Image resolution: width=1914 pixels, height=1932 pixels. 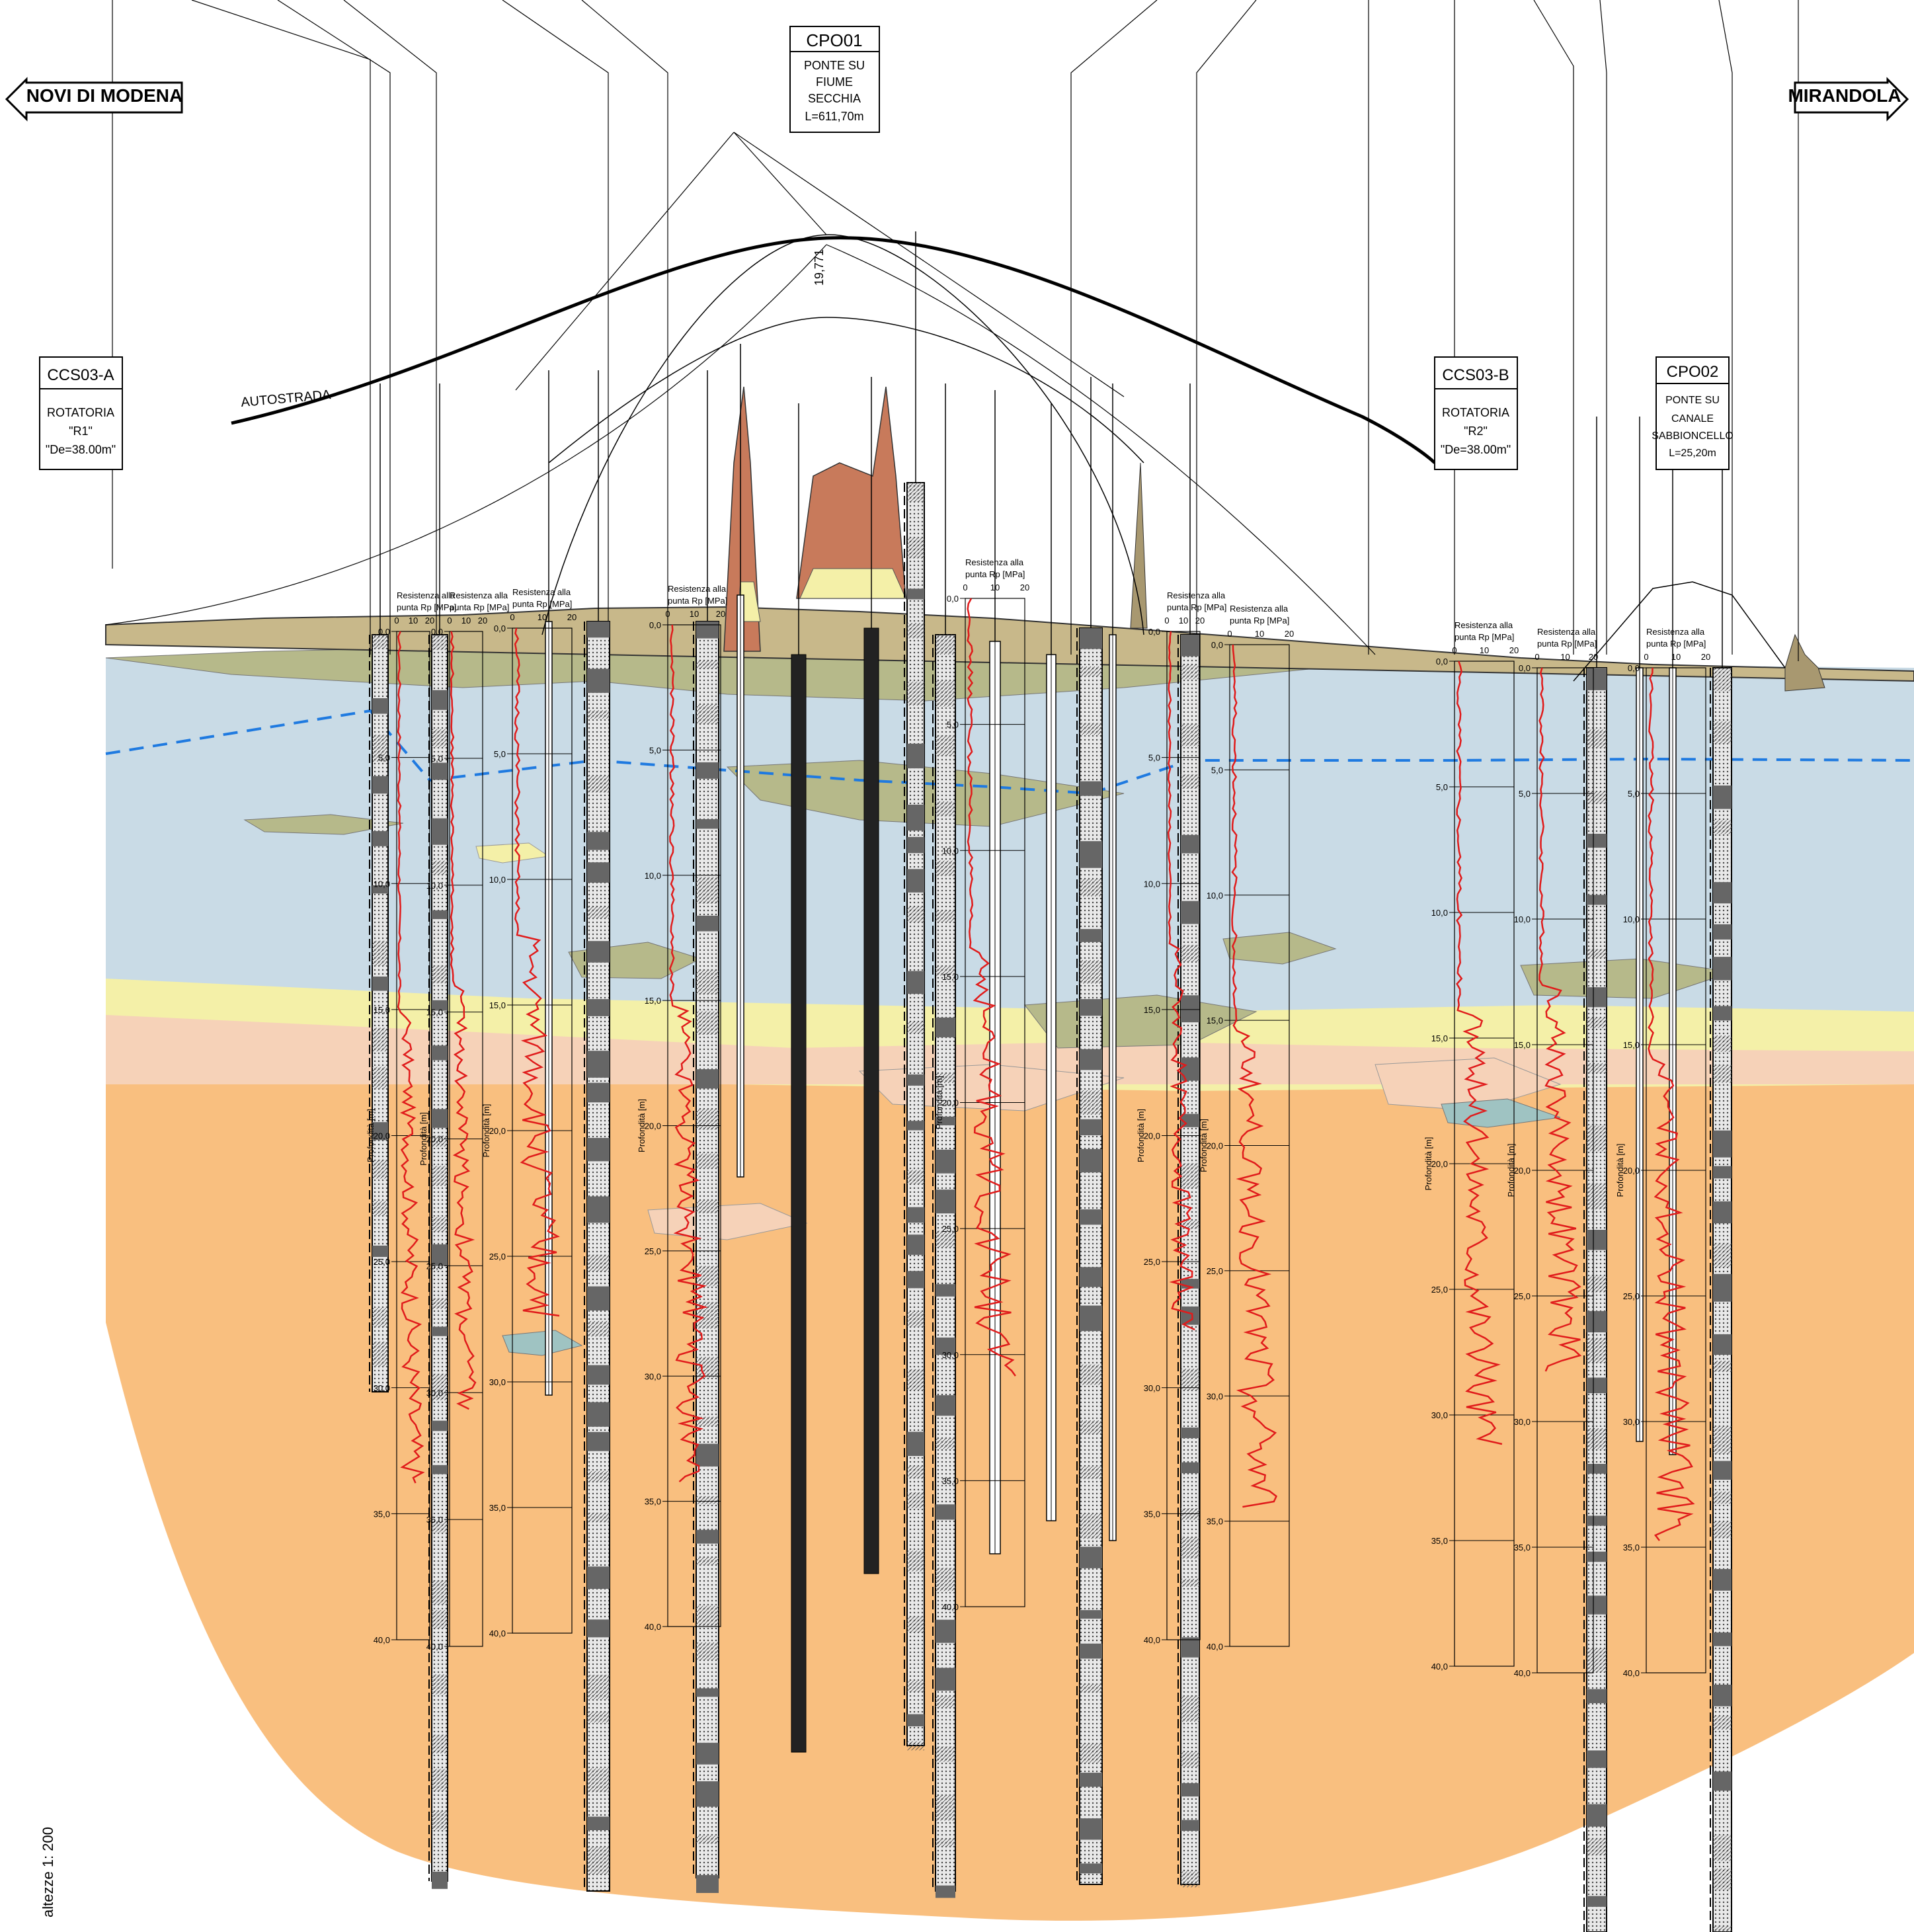 I want to click on structure-code: CPO02, so click(x=1693, y=372).